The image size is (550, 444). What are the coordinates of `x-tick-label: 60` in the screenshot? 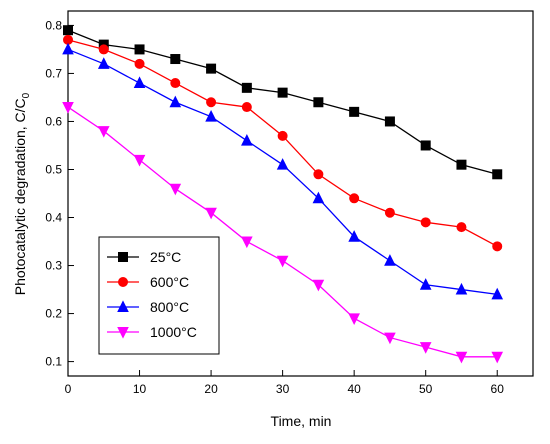 It's located at (498, 389).